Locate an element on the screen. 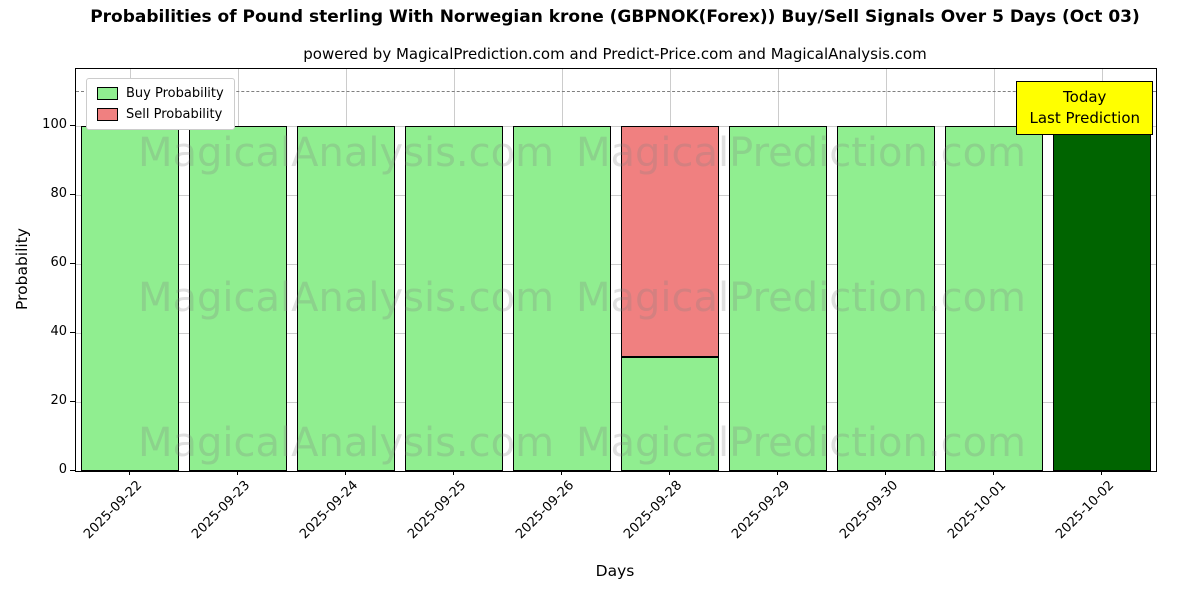  x-tick-text: 2025-10-02 is located at coordinates (1085, 510).